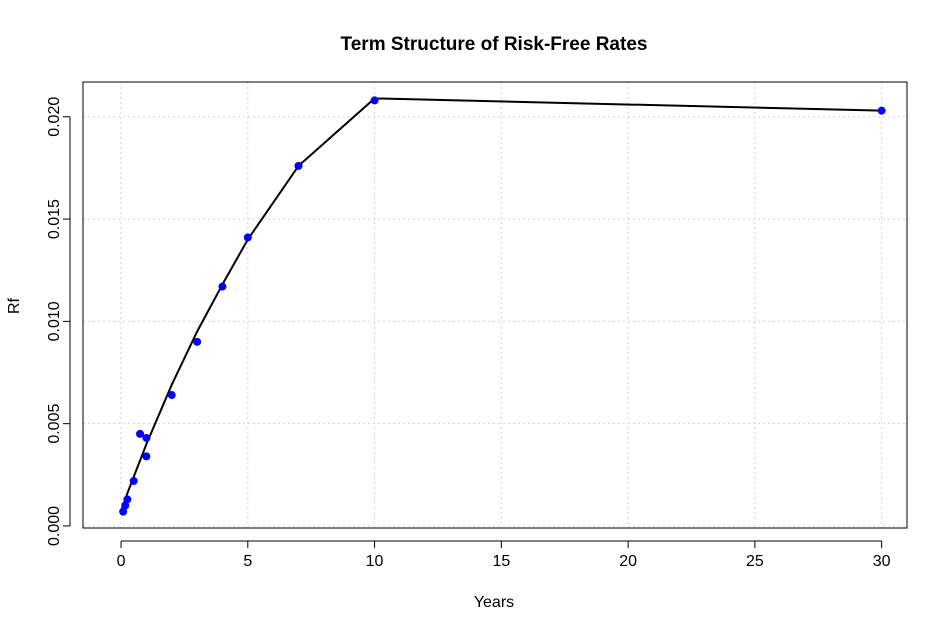  Describe the element at coordinates (494, 44) in the screenshot. I see `chart-title: Term Structure of Risk-Free Rates` at that location.